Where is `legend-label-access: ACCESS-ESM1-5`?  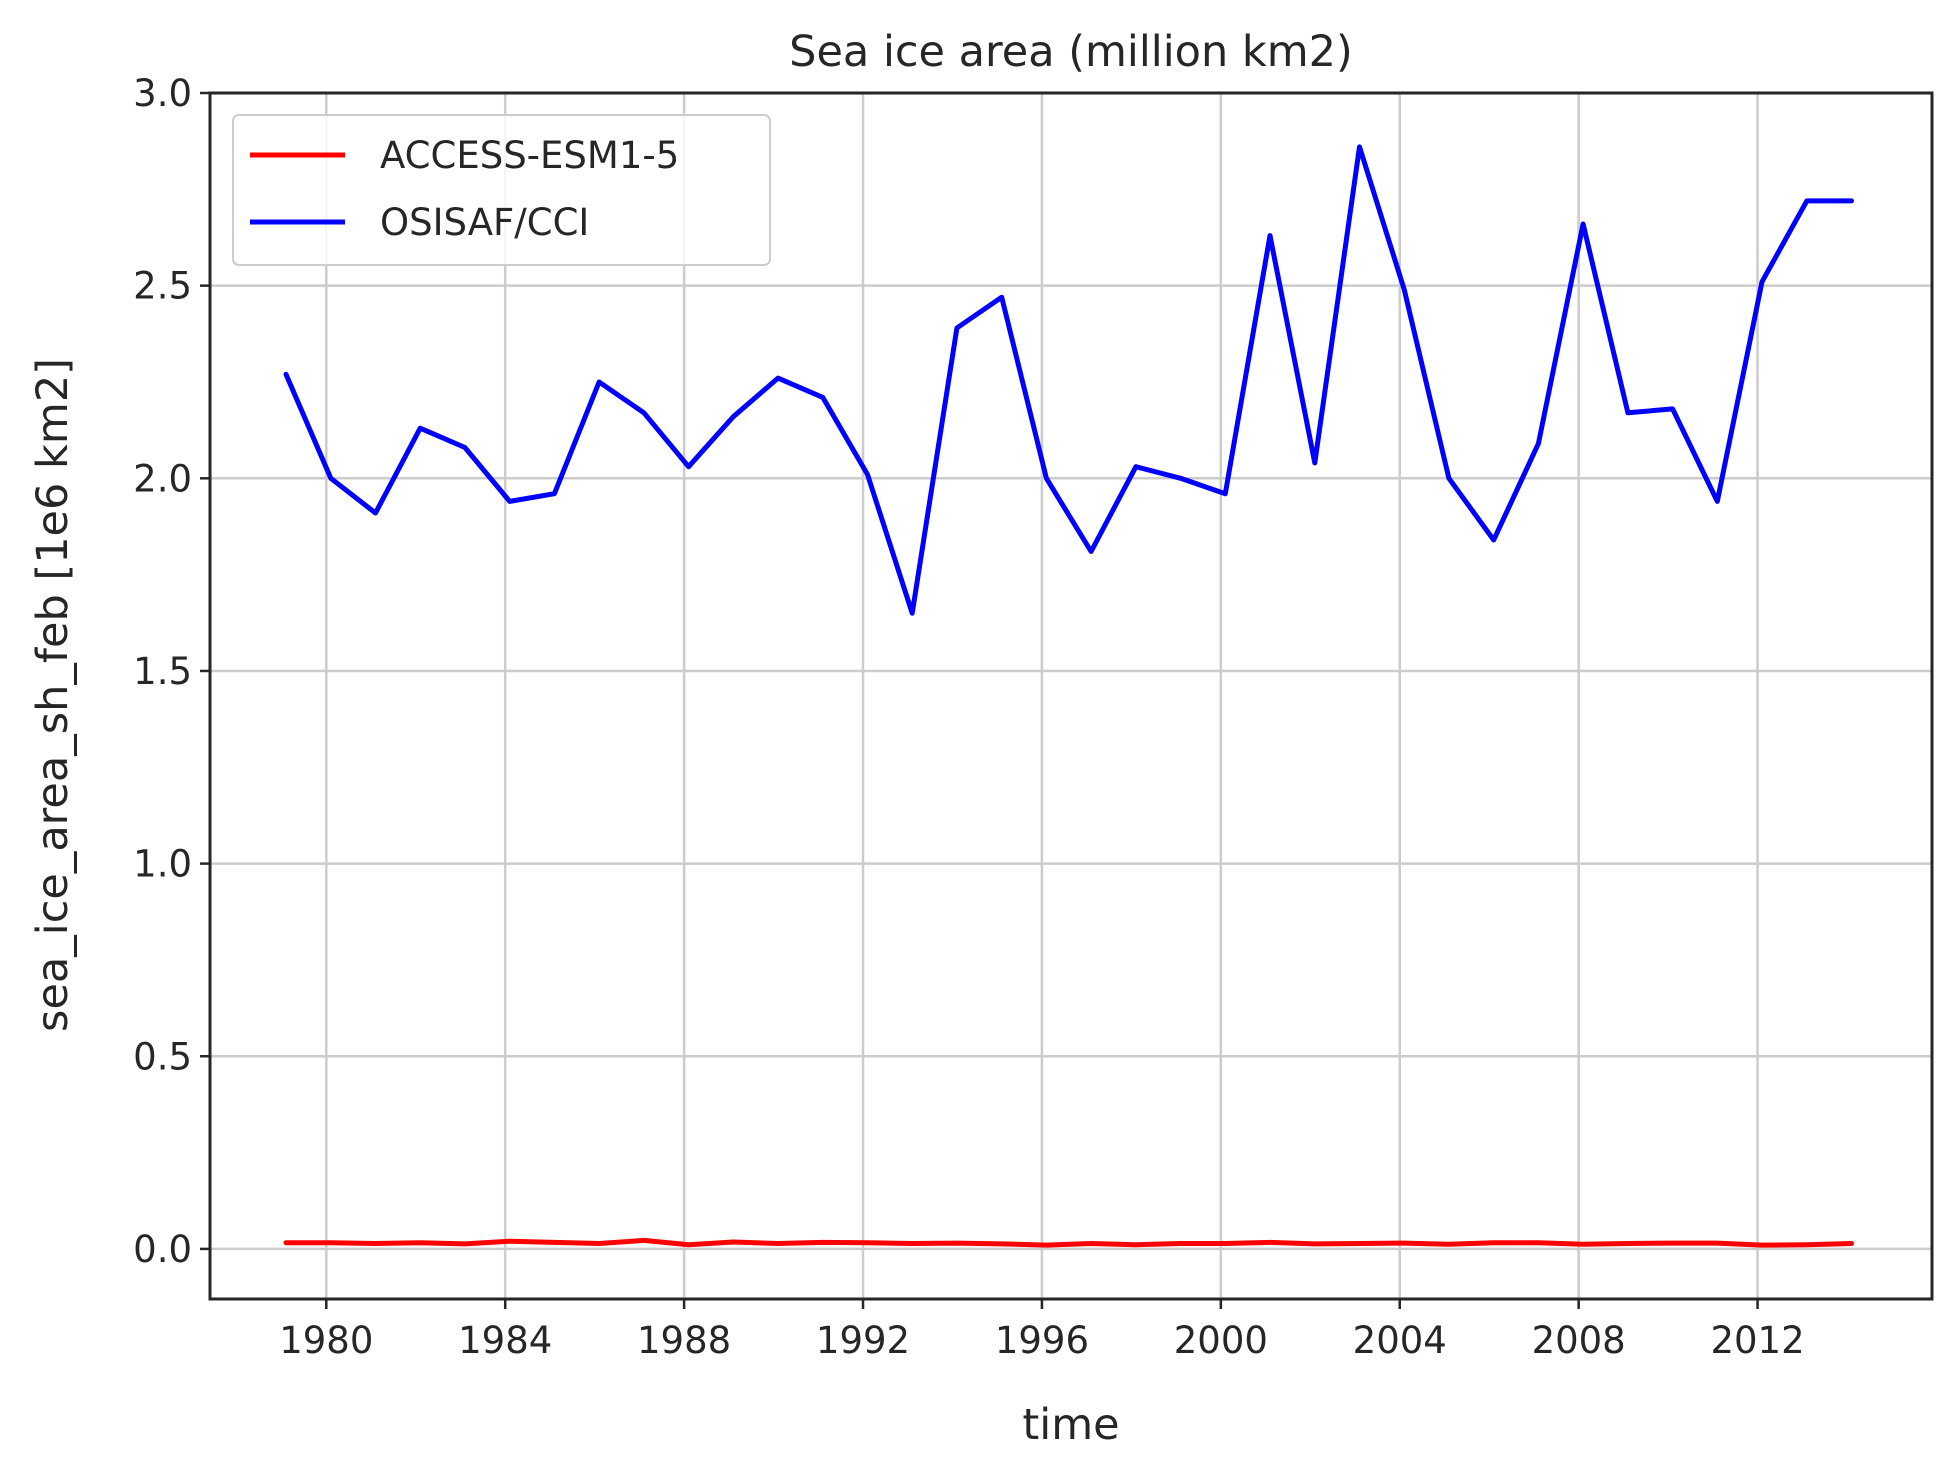
legend-label-access: ACCESS-ESM1-5 is located at coordinates (529, 155).